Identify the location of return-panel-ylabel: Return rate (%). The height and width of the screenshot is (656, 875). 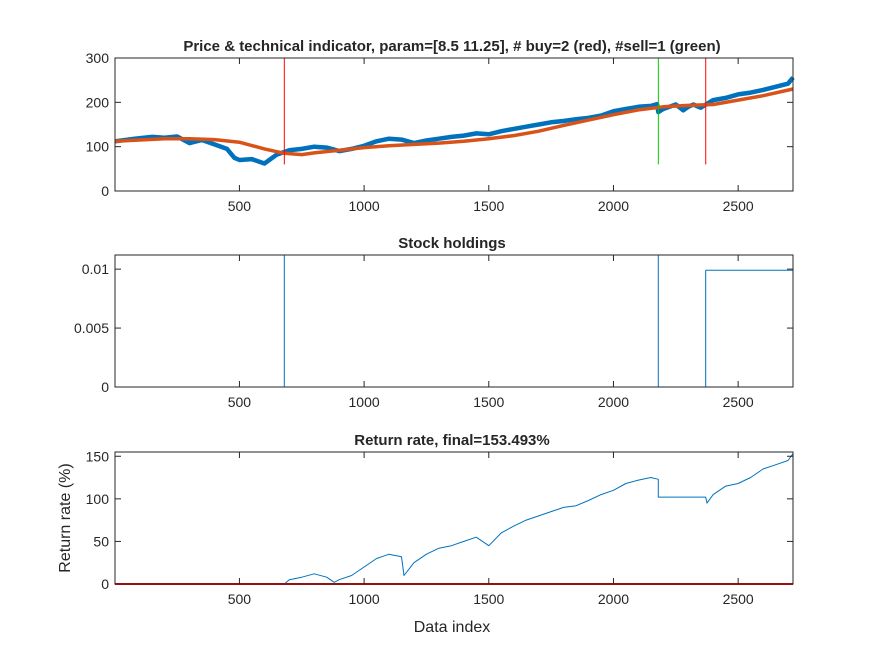
(65, 517).